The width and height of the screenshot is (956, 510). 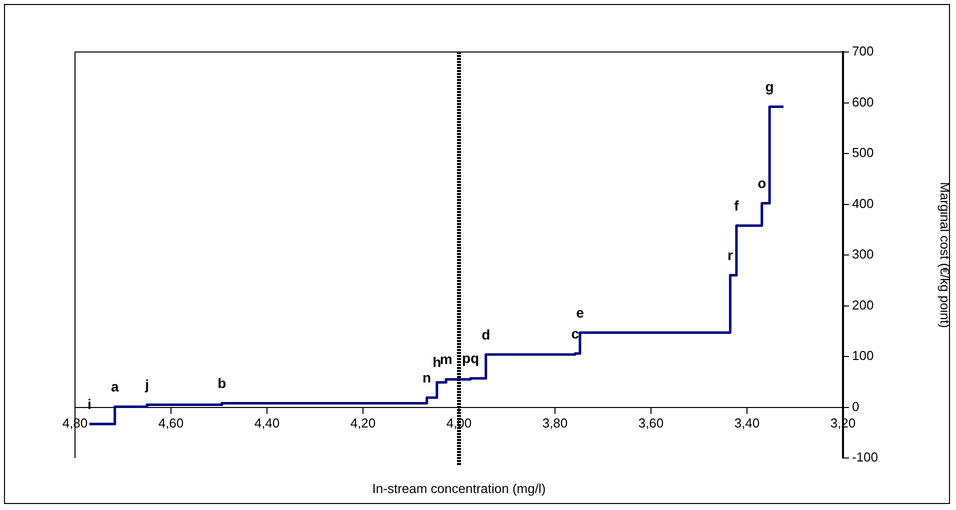 What do you see at coordinates (437, 362) in the screenshot?
I see `annotation: h` at bounding box center [437, 362].